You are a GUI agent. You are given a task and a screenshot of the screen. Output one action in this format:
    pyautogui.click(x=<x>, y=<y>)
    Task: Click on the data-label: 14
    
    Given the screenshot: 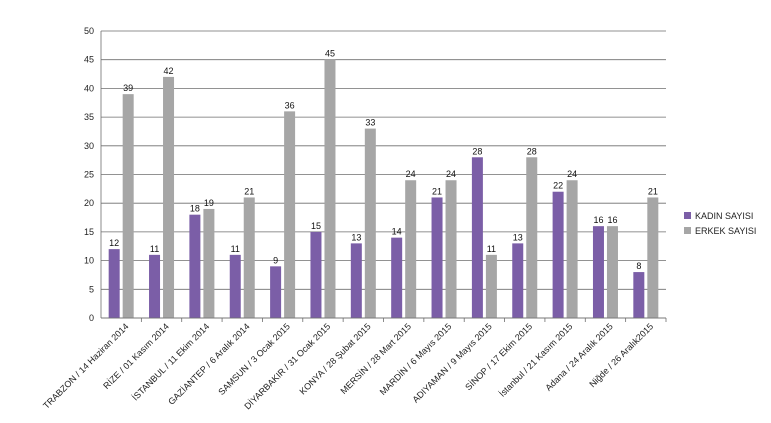 What is the action you would take?
    pyautogui.click(x=397, y=232)
    